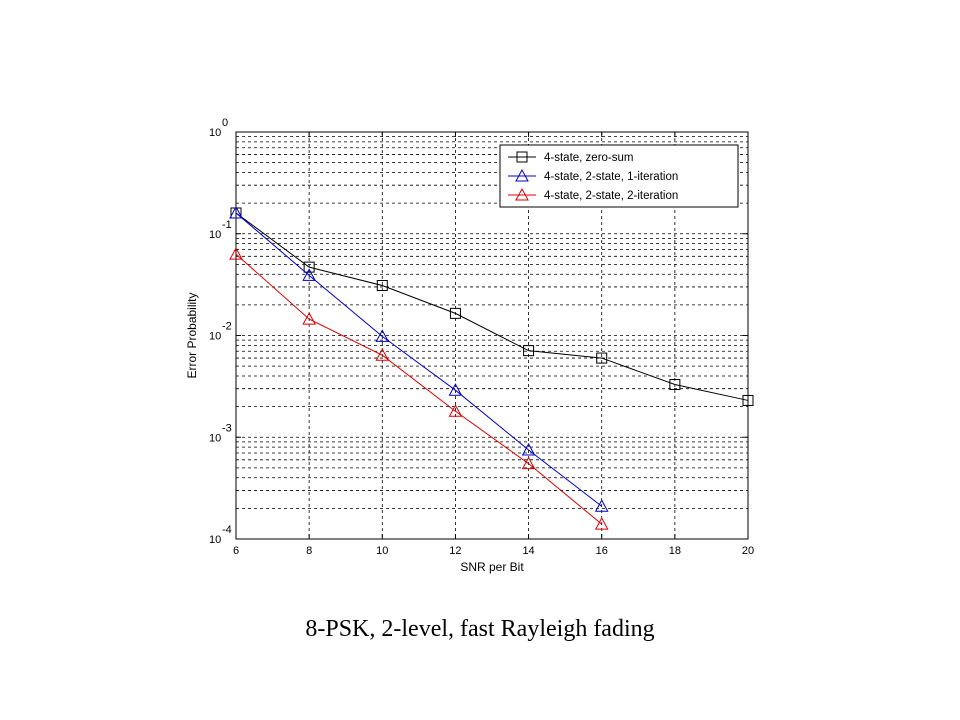  What do you see at coordinates (225, 123) in the screenshot?
I see `y-tick-exponent: 0` at bounding box center [225, 123].